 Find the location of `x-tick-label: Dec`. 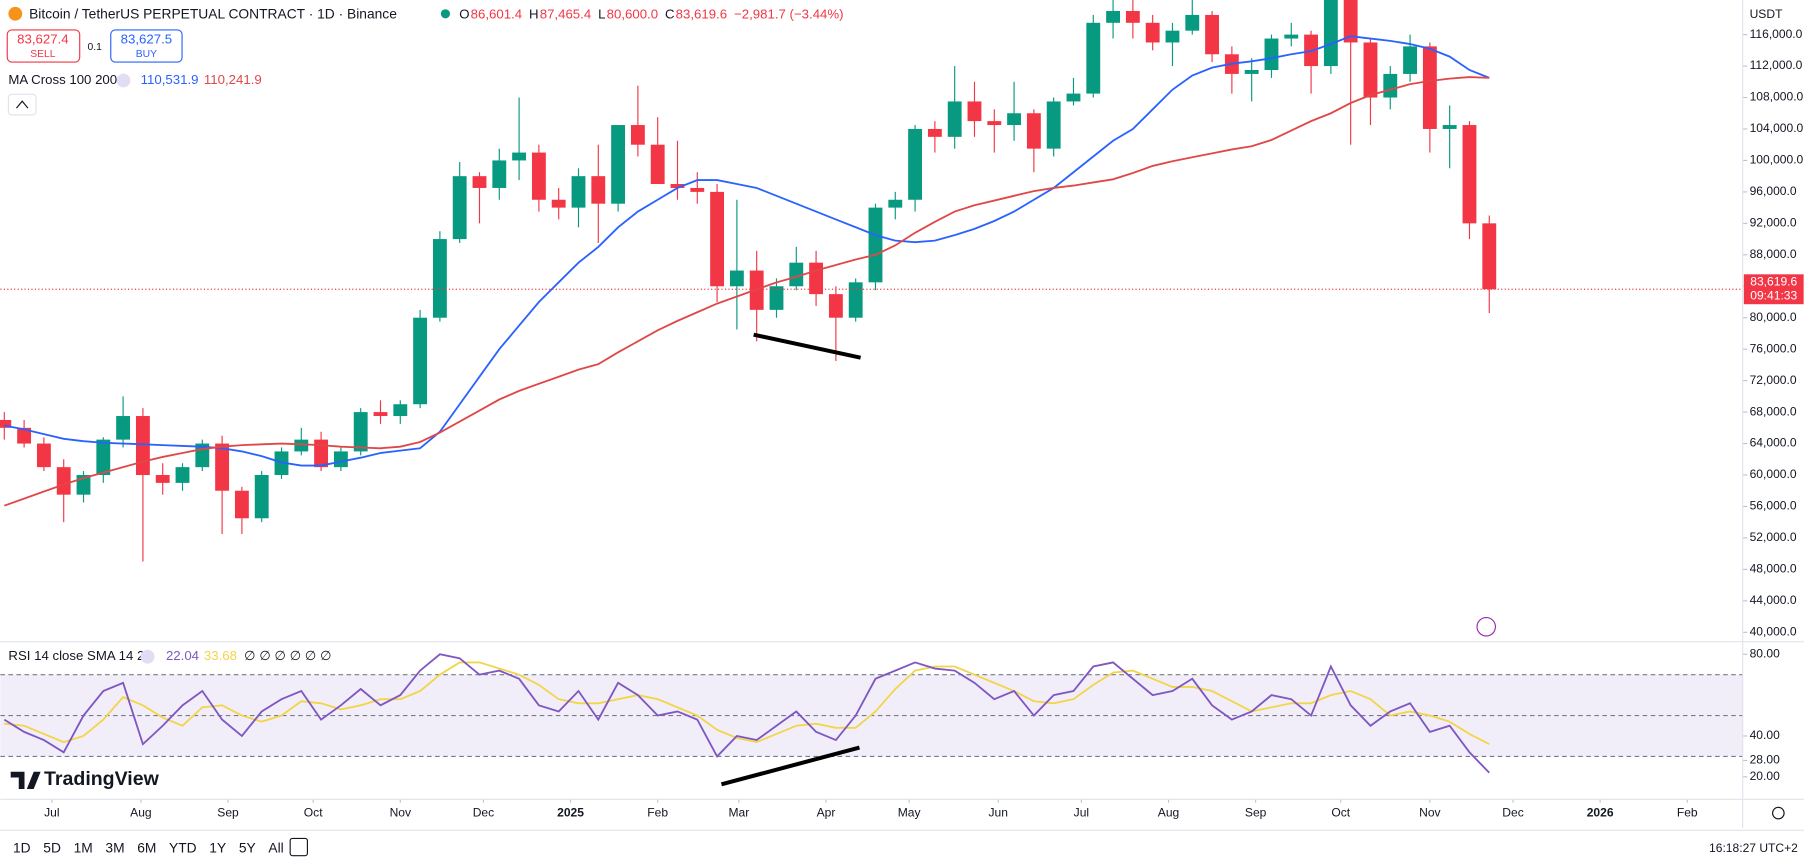

x-tick-label: Dec is located at coordinates (483, 812).